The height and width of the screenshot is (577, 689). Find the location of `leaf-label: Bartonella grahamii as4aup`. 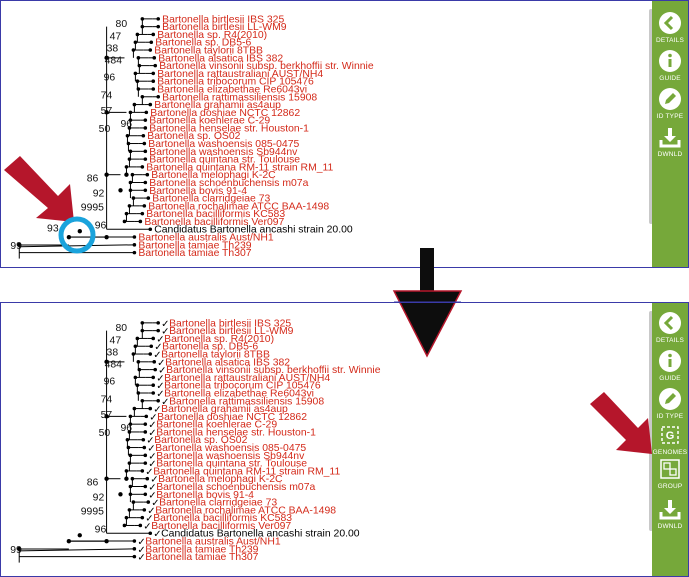

leaf-label: Bartonella grahamii as4aup is located at coordinates (224, 409).